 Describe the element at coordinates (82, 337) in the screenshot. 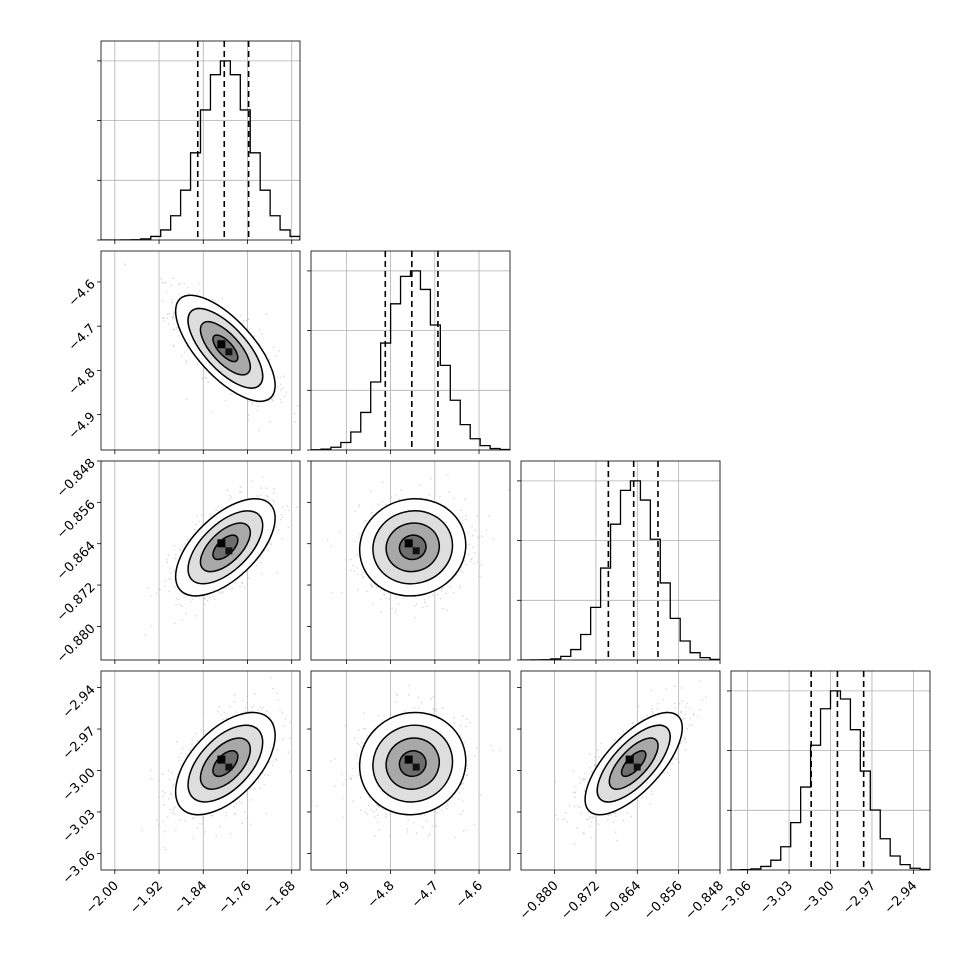

I see `y-tick-label: −4.7` at that location.